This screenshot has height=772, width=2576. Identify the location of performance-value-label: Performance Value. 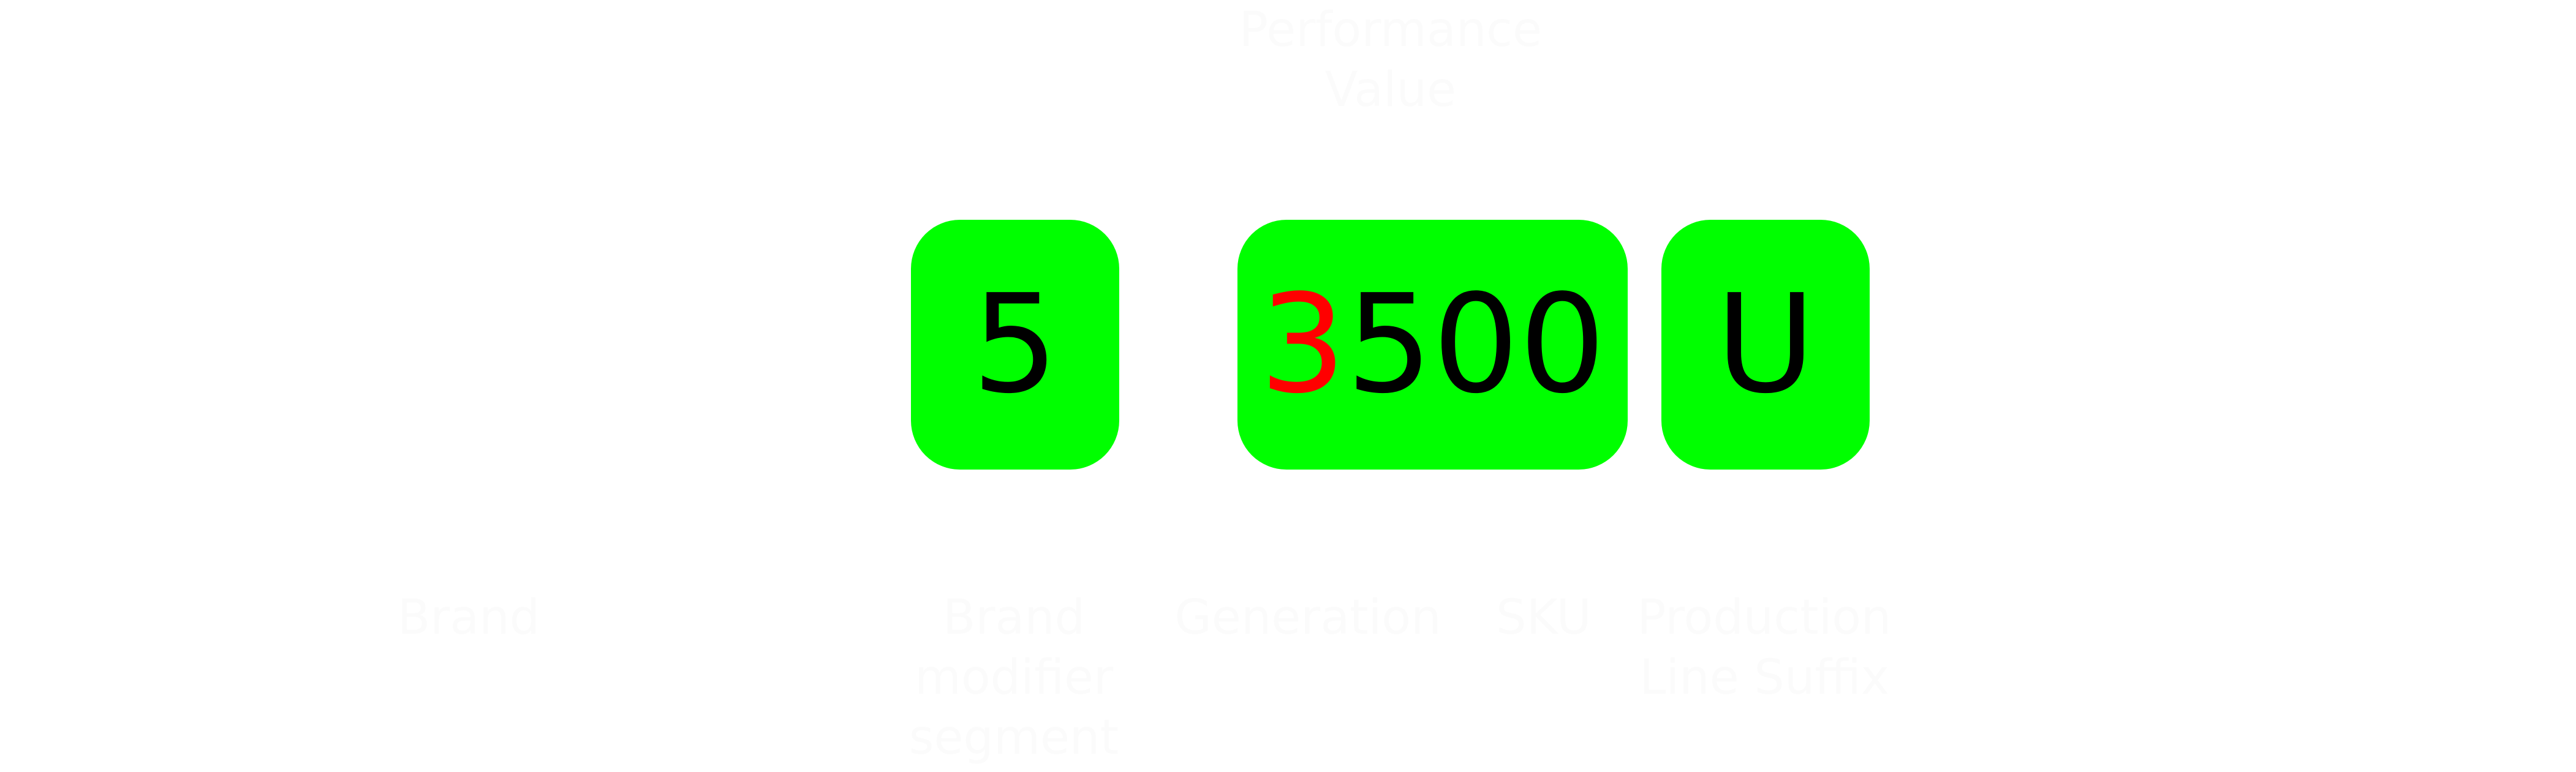
(1391, 60).